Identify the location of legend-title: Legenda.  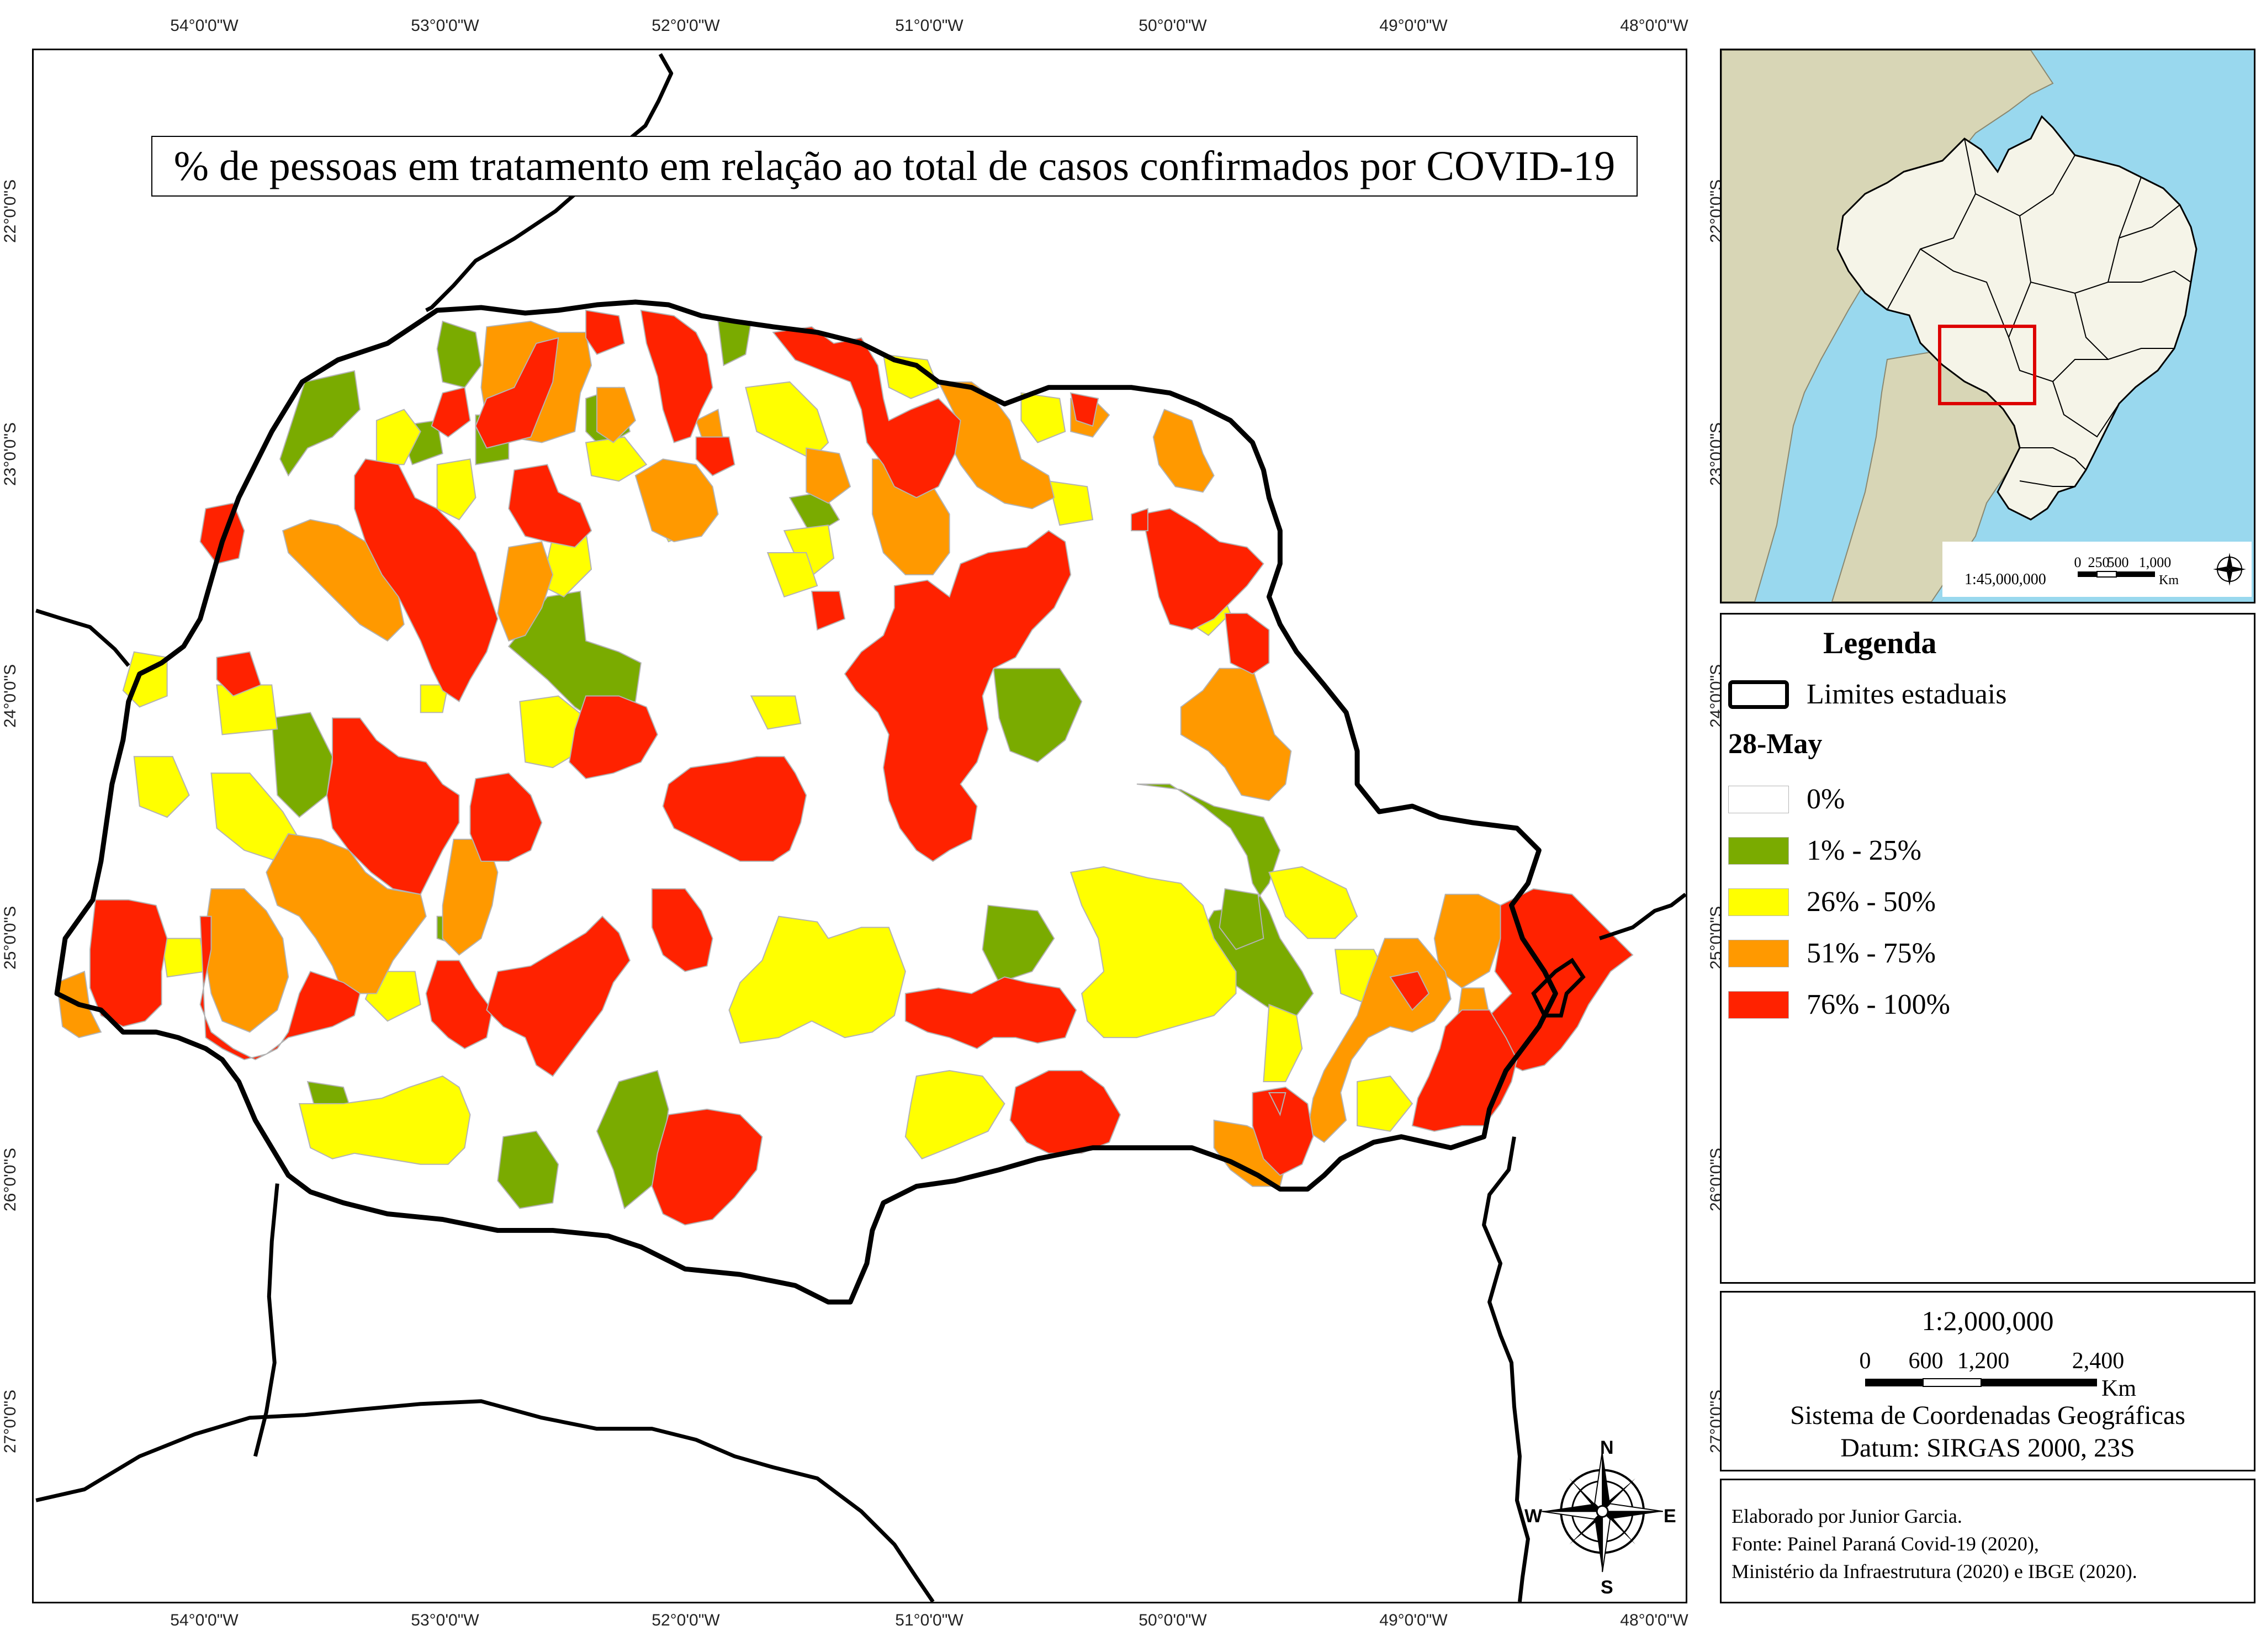
(1880, 643).